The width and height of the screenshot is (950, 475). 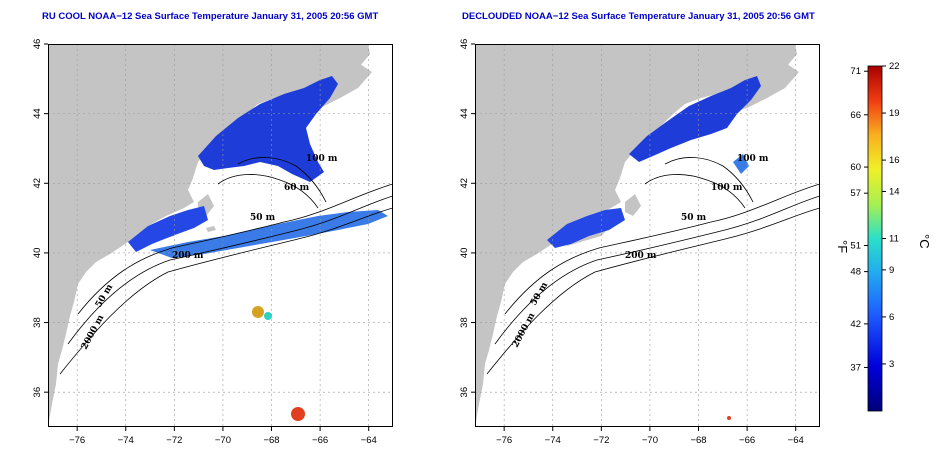 I want to click on celsius-tick-label: 19, so click(x=894, y=113).